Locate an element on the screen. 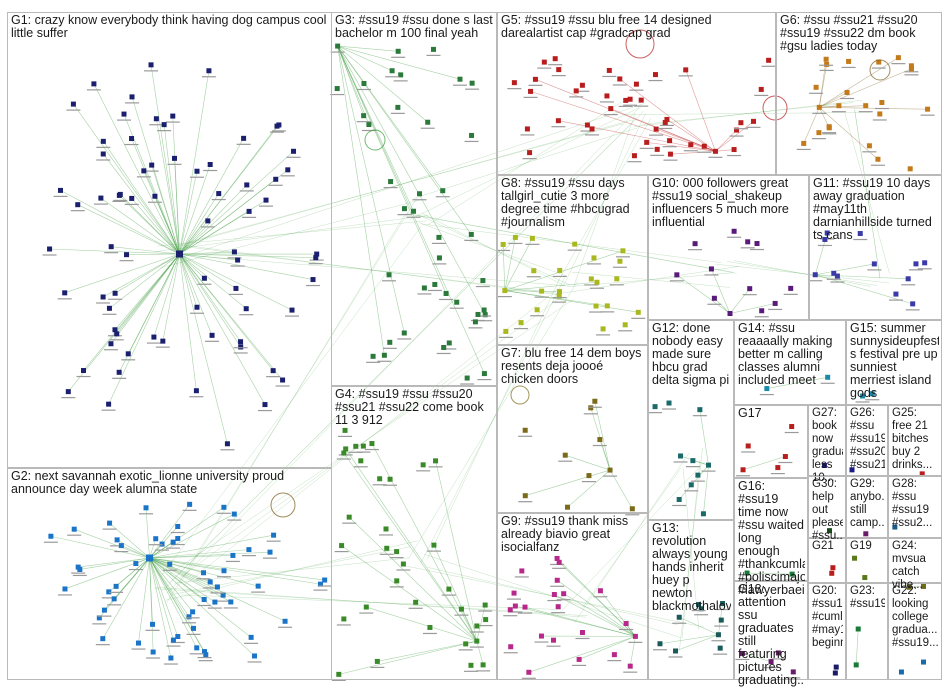 The image size is (950, 688). node-g8 is located at coordinates (534, 271).